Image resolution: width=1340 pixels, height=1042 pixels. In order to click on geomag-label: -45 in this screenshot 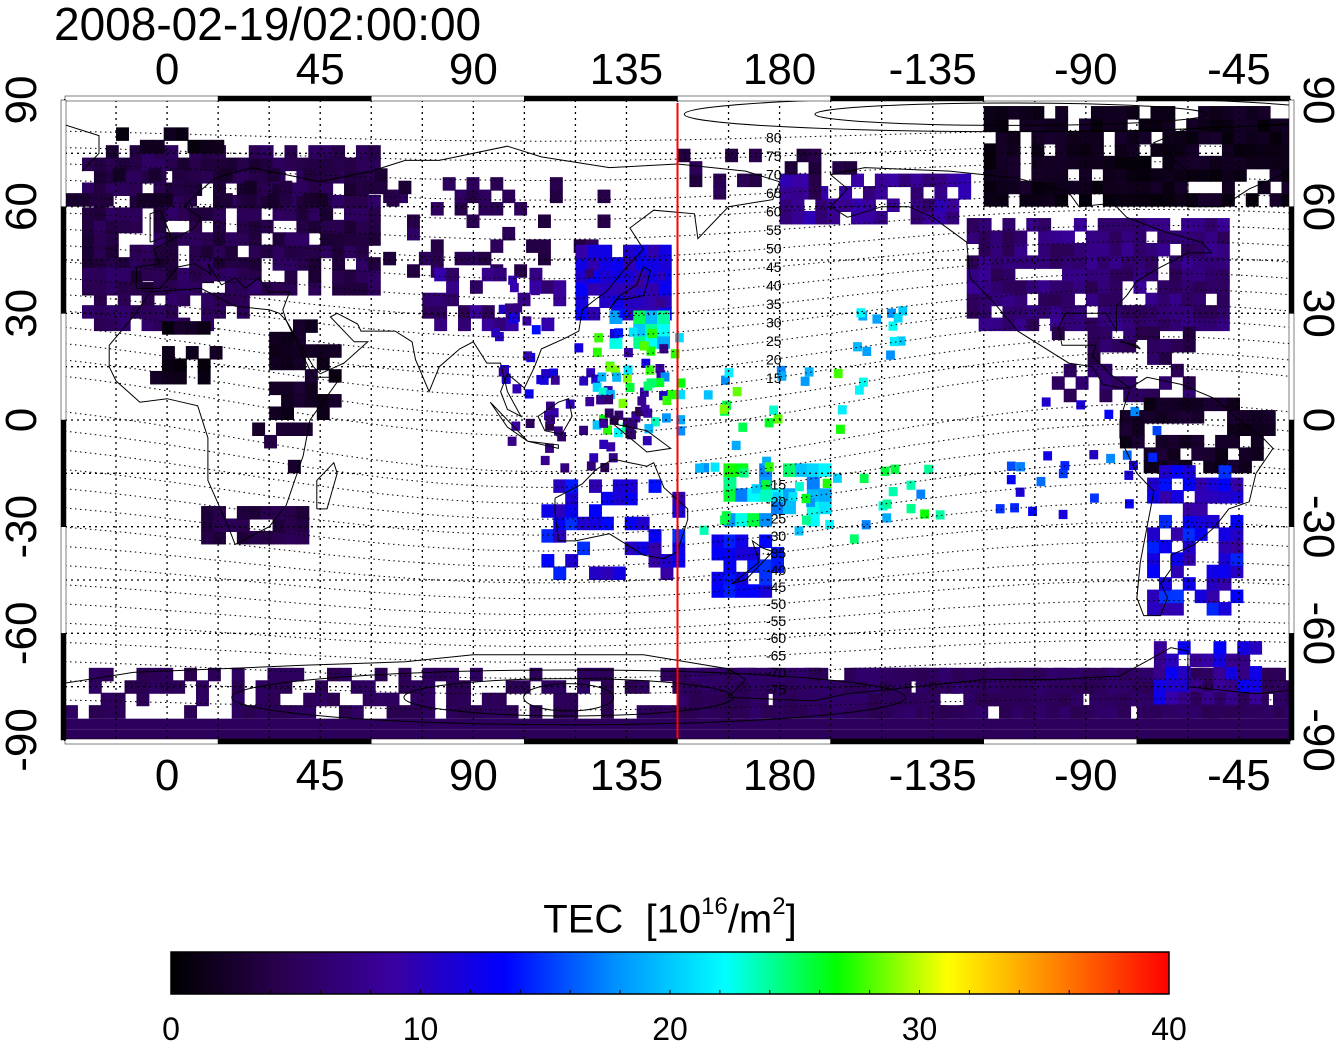, I will do `click(776, 587)`.